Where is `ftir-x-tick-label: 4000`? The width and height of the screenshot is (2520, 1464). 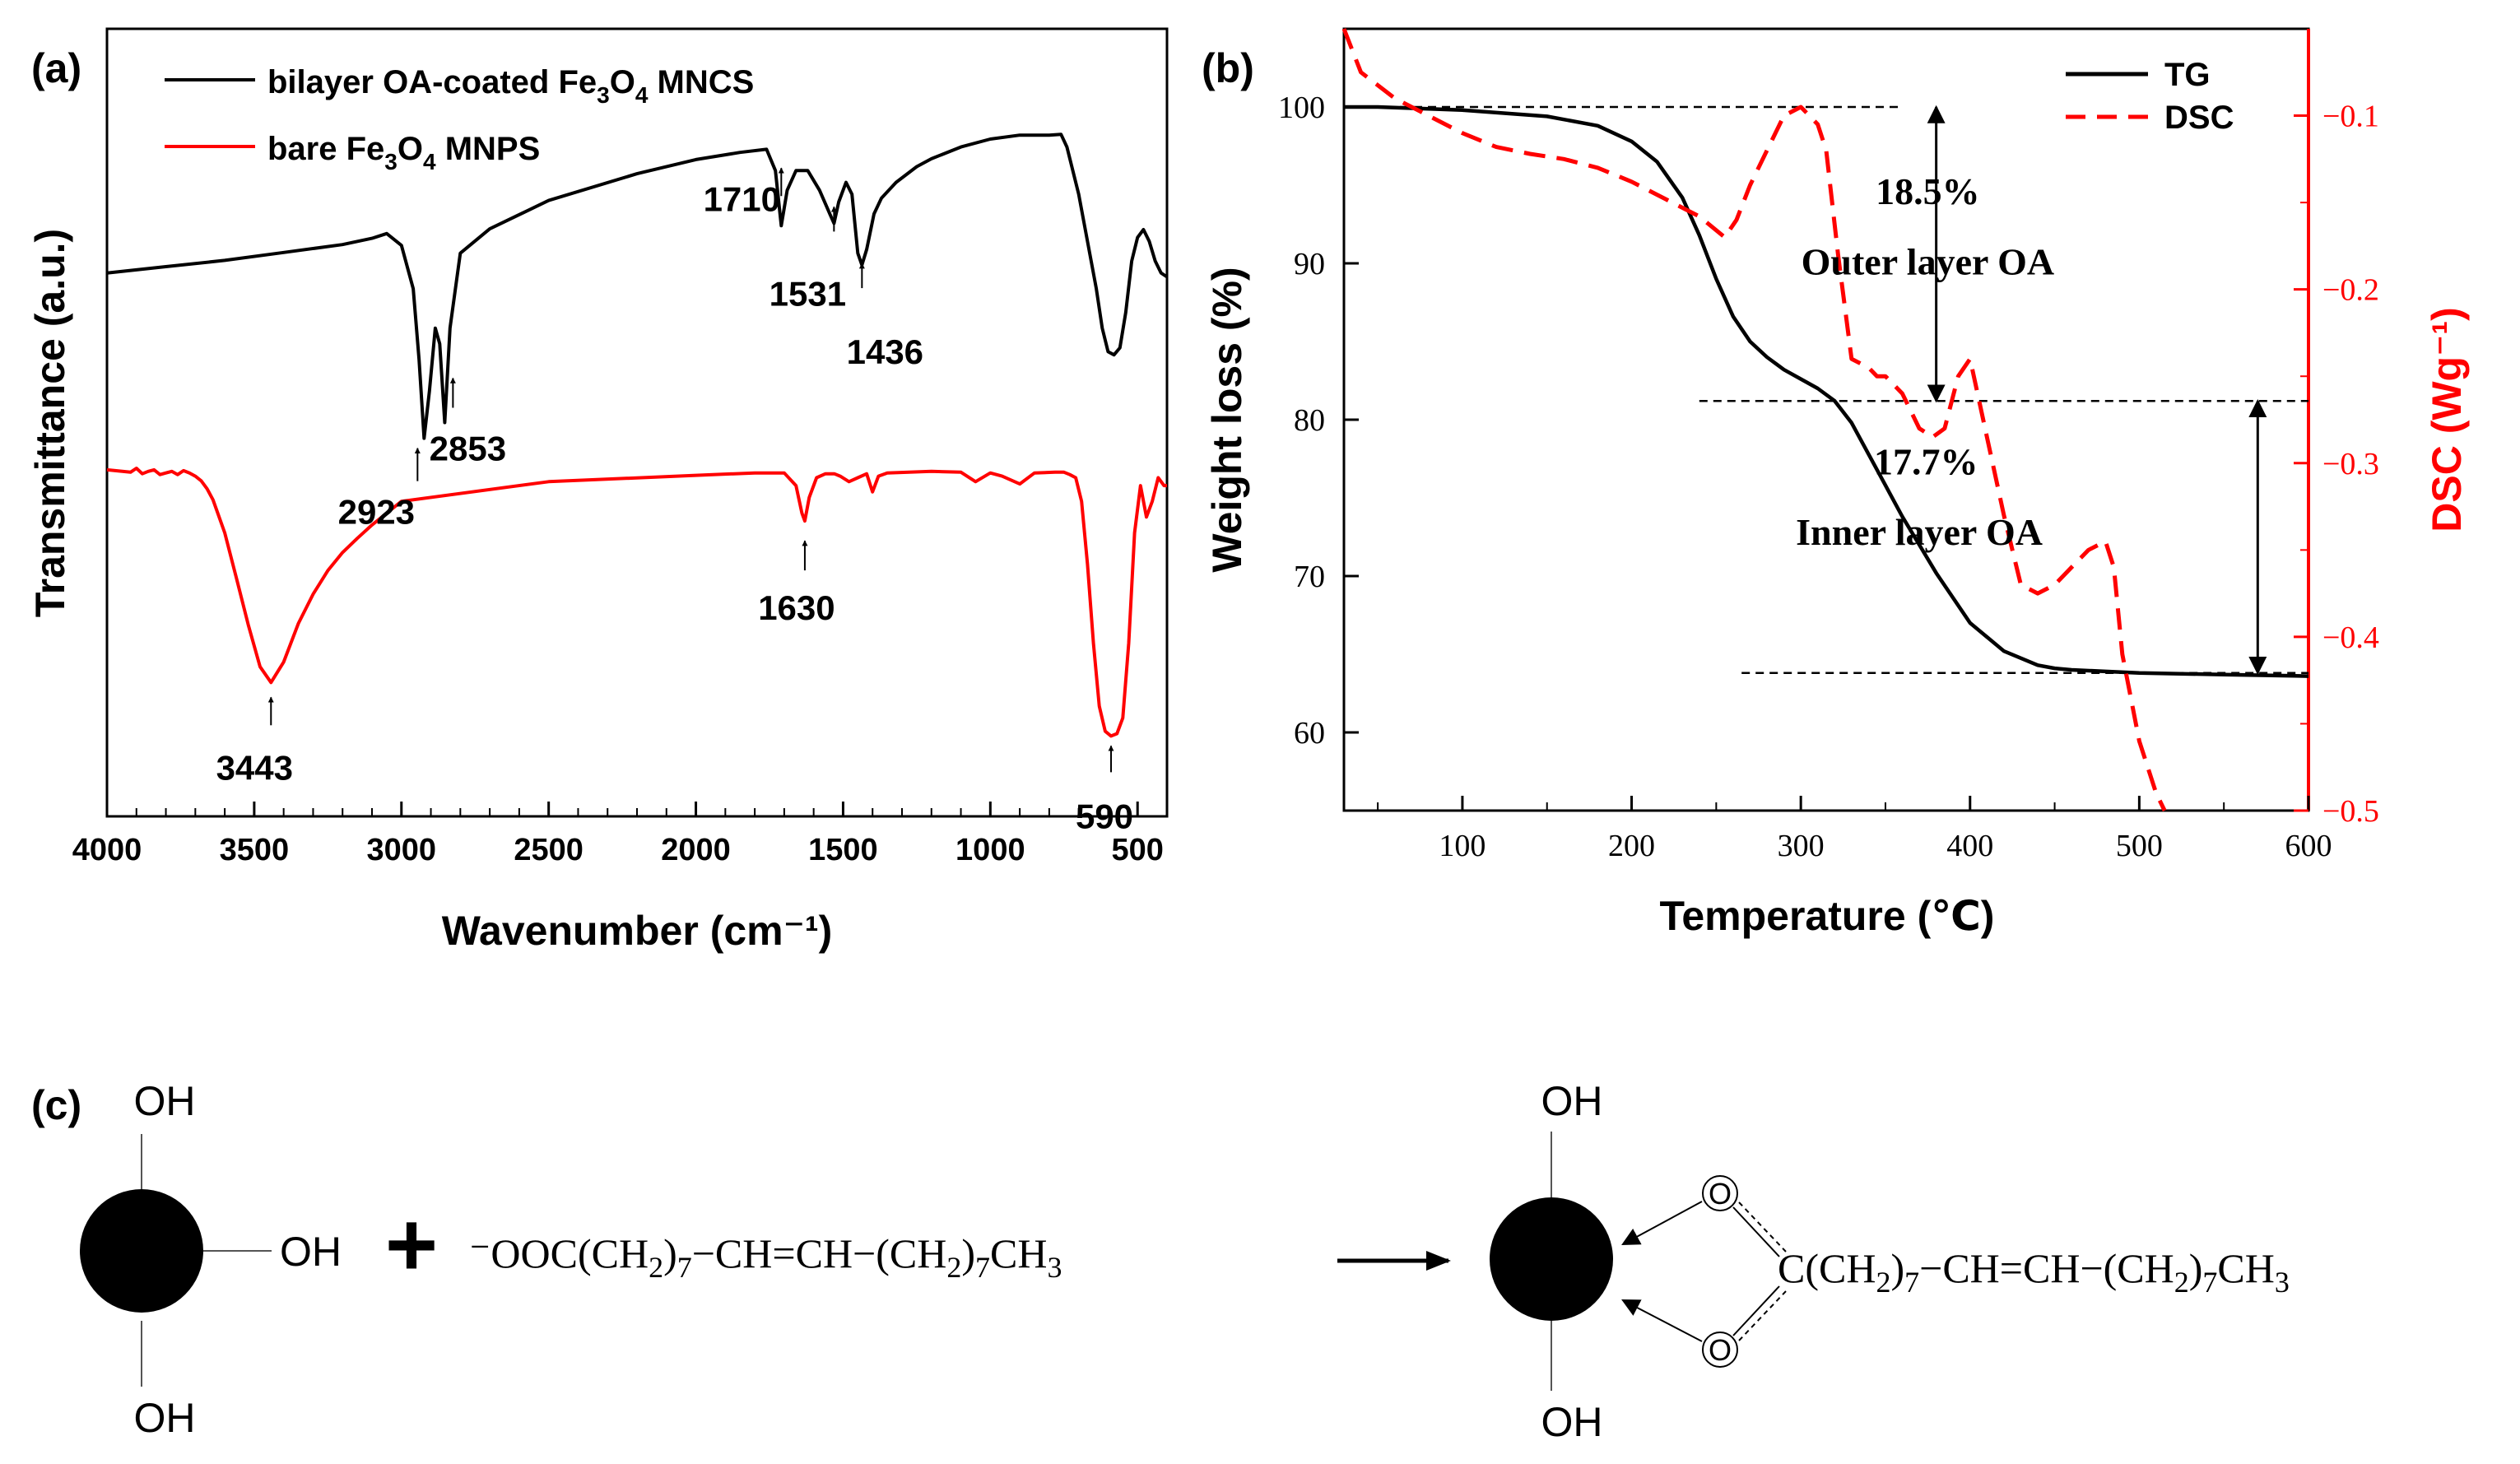
ftir-x-tick-label: 4000 is located at coordinates (107, 850).